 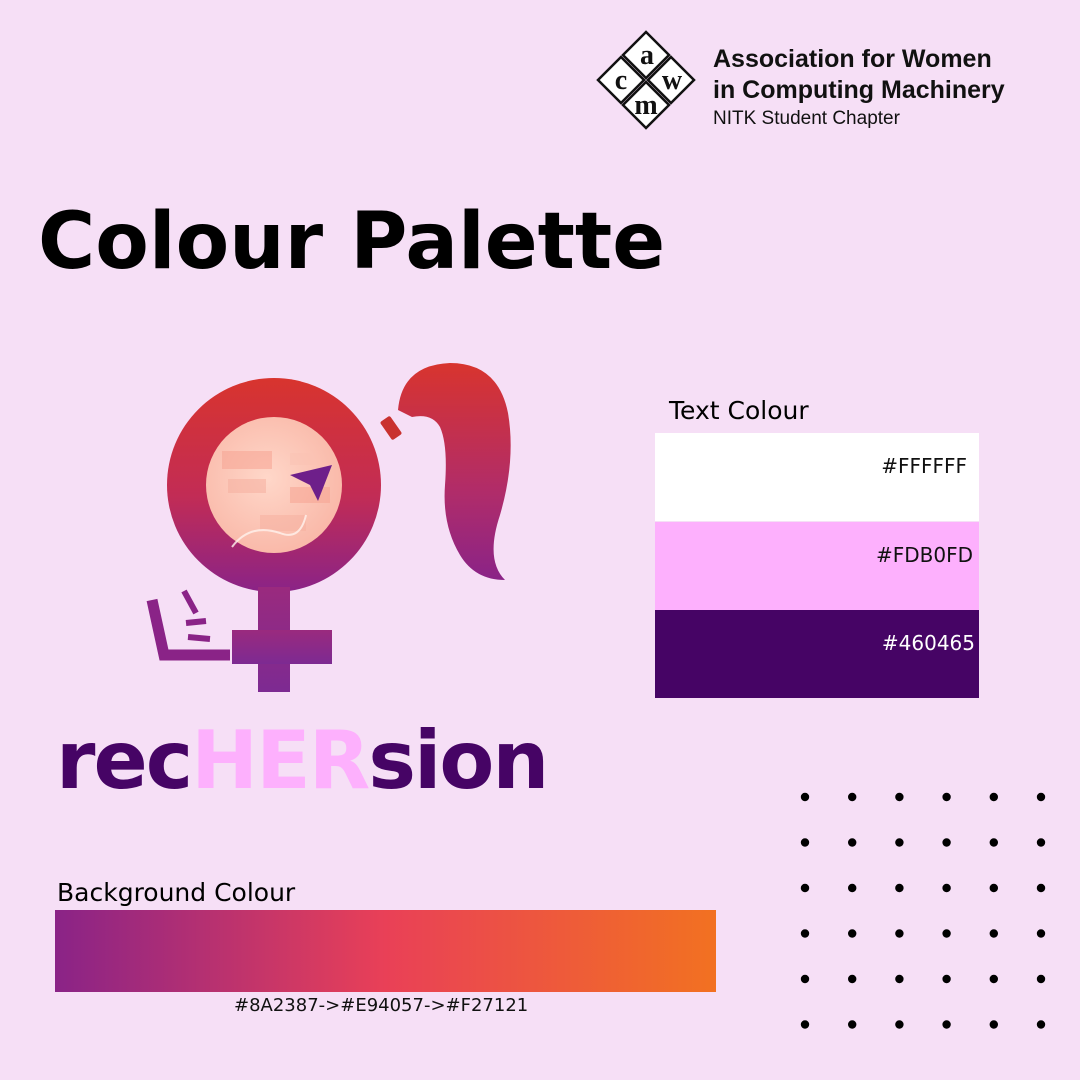 What do you see at coordinates (352, 242) in the screenshot?
I see `page-title: Colour Palette` at bounding box center [352, 242].